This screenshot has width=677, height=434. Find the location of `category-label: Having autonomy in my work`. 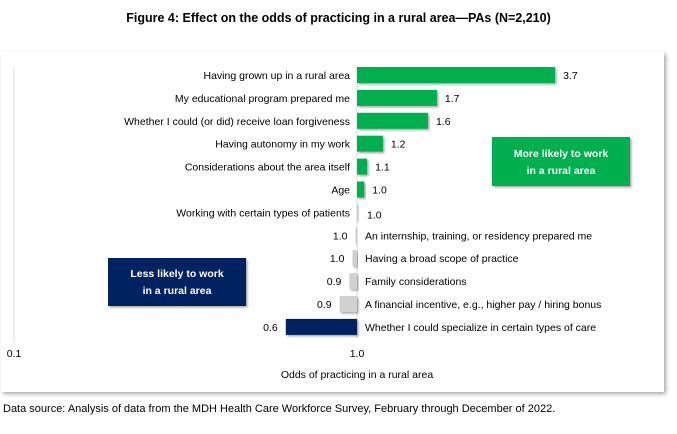

category-label: Having autonomy in my work is located at coordinates (283, 145).